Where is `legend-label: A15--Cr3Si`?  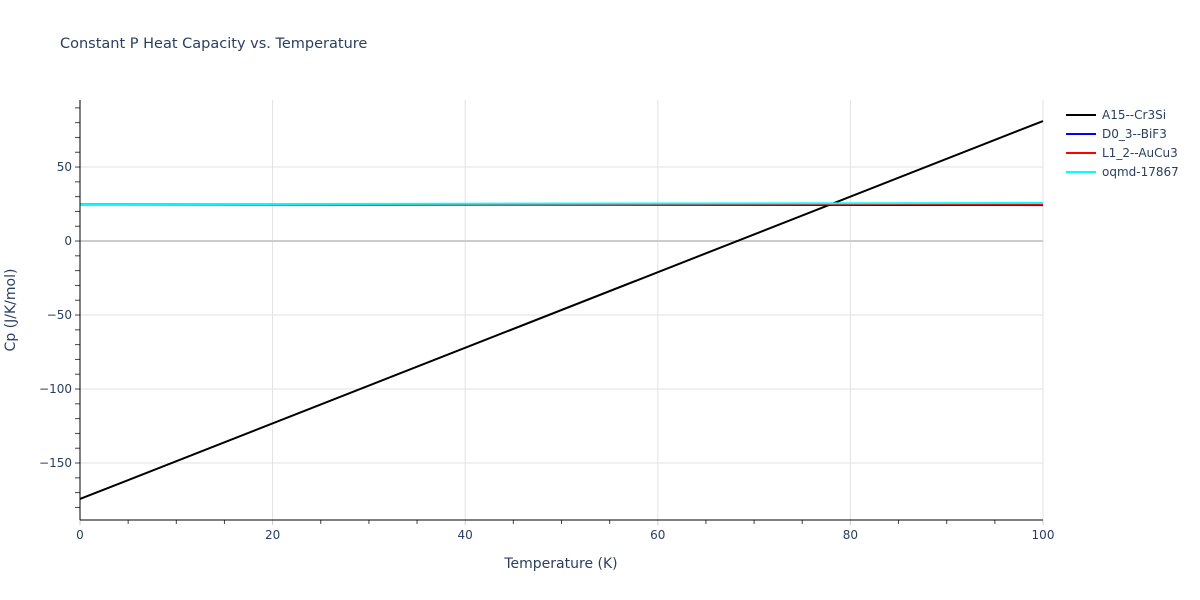 legend-label: A15--Cr3Si is located at coordinates (1134, 114).